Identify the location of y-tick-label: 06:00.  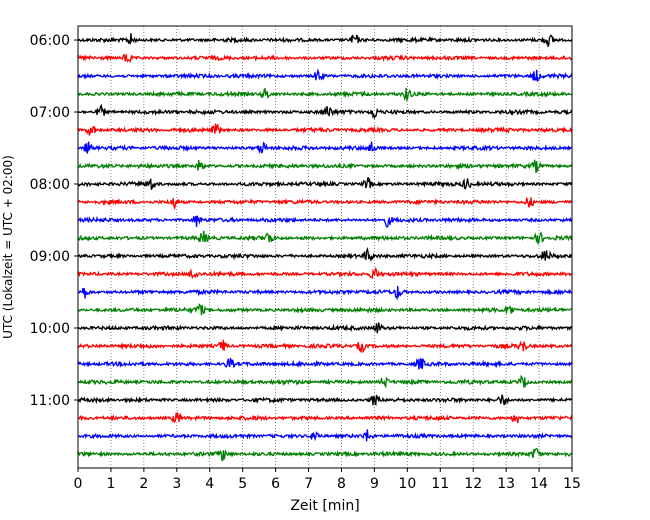
(50, 41).